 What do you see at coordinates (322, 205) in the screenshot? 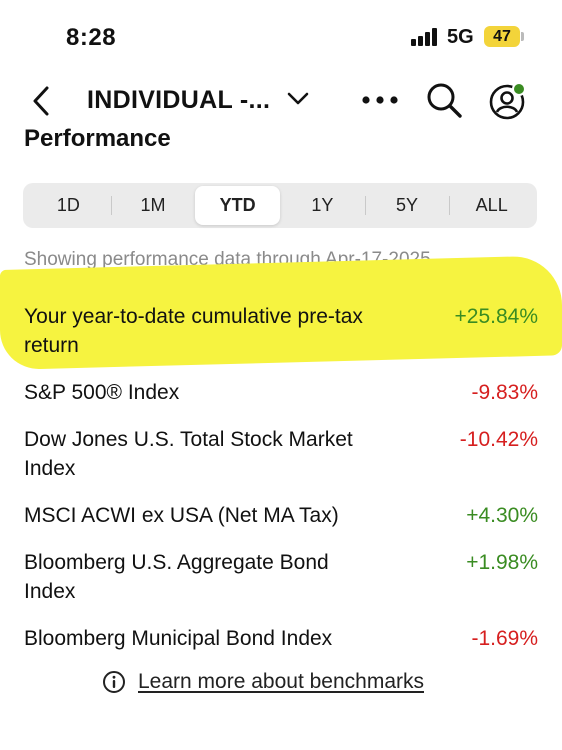
I see `period-tab-1y: 1Y` at bounding box center [322, 205].